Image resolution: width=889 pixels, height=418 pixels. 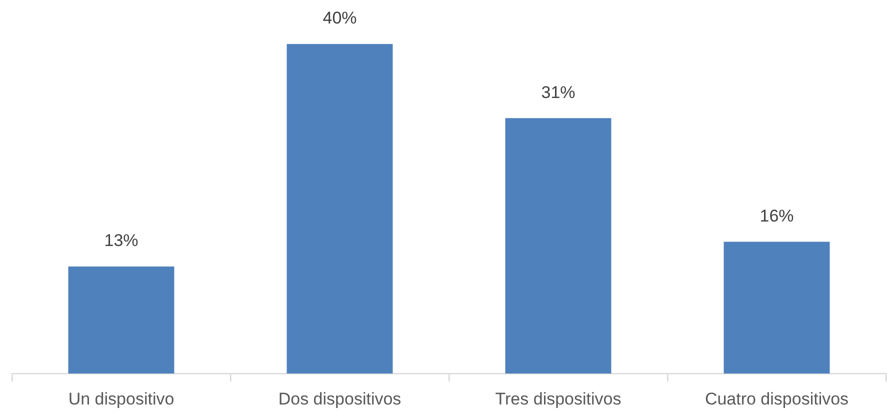 I want to click on data-label: 31%, so click(x=558, y=92).